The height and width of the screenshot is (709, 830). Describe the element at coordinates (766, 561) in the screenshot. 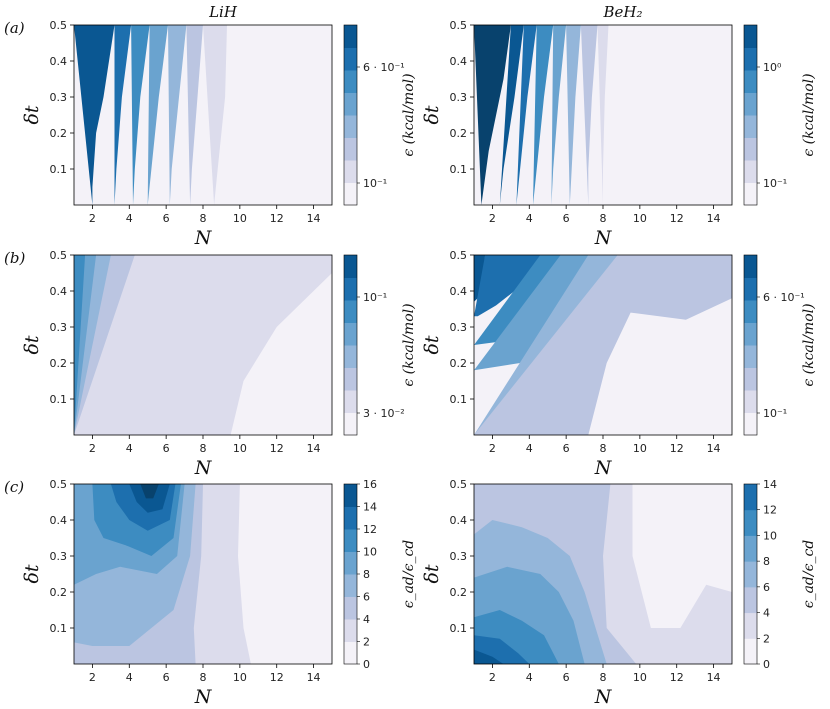

I see `colorbar-tick-label: 8` at that location.